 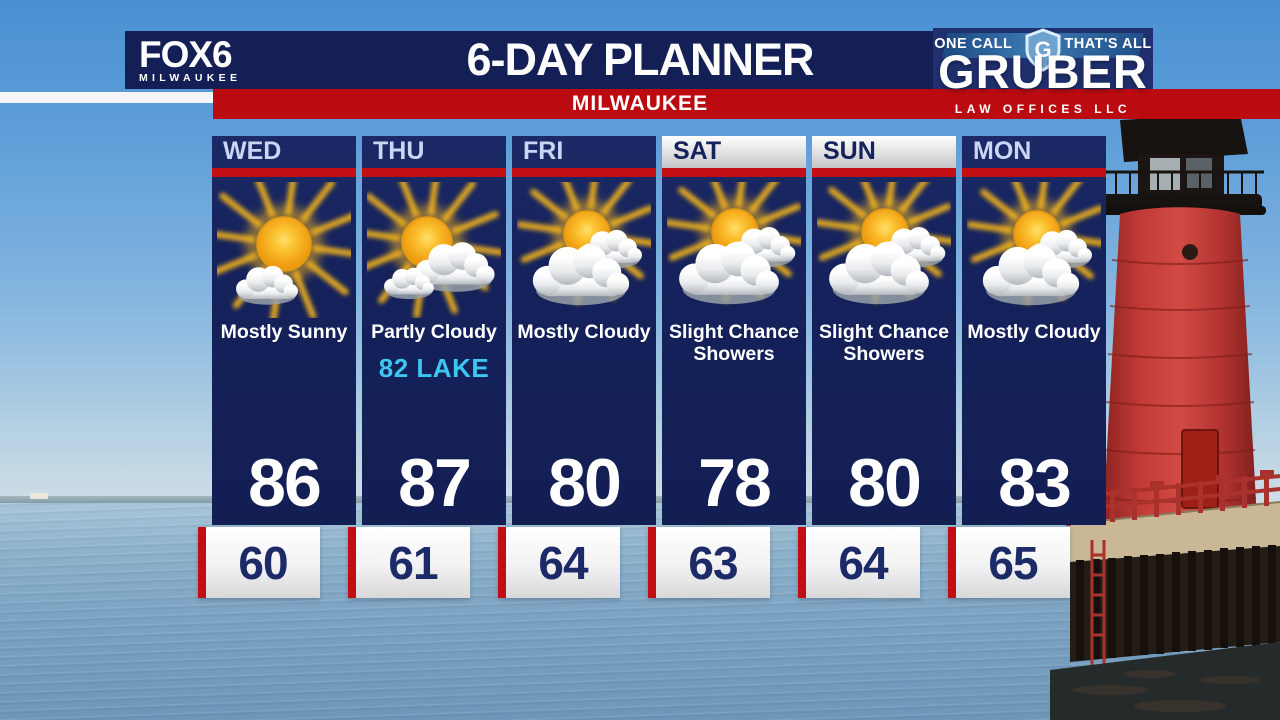 What do you see at coordinates (1035, 483) in the screenshot?
I see `high-temp: 83` at bounding box center [1035, 483].